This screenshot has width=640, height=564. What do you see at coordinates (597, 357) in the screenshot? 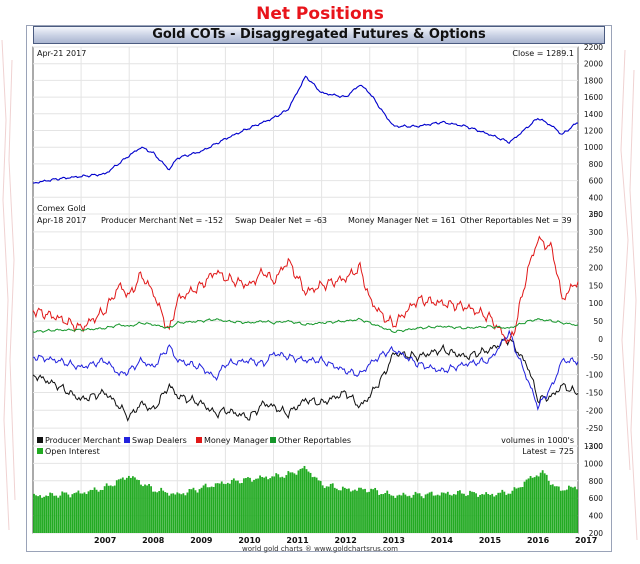
I see `y-tick-label: -50` at bounding box center [597, 357].